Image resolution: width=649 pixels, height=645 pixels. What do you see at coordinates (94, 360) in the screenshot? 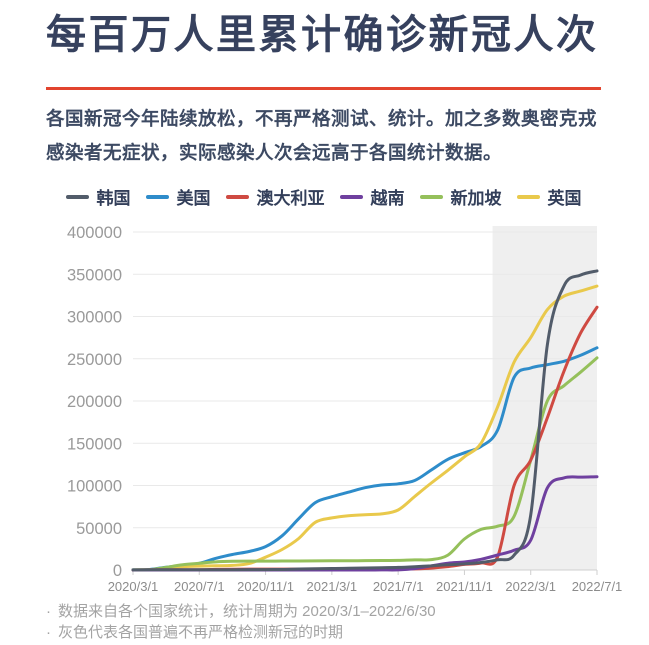
I see `y-tick-label: 250000` at bounding box center [94, 360].